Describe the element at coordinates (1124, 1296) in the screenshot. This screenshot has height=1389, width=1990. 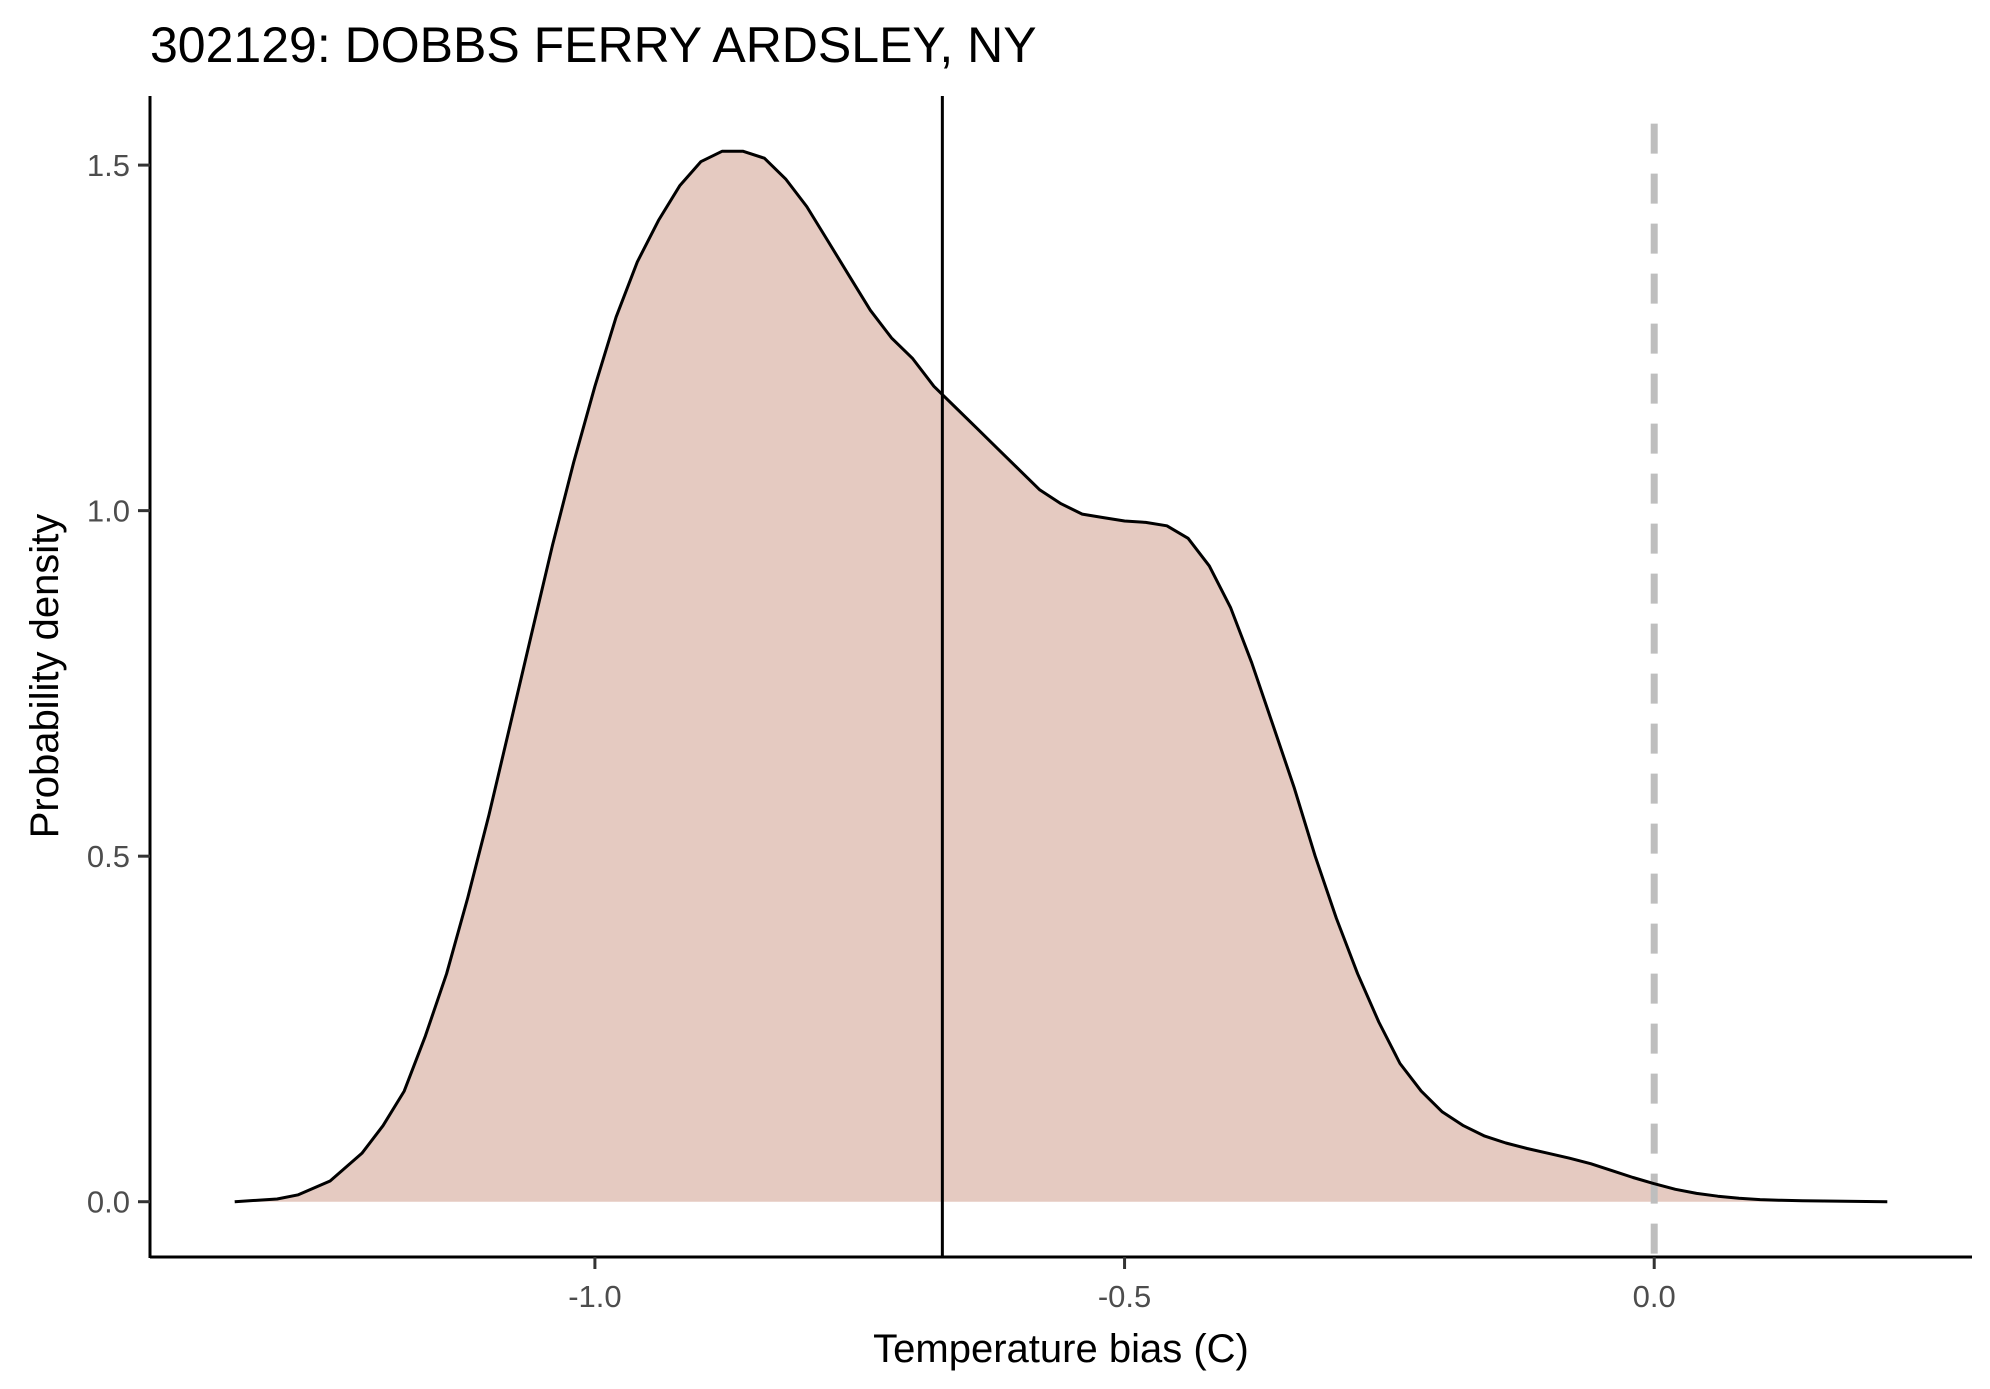
I see `x-tick-label: -0.5` at that location.